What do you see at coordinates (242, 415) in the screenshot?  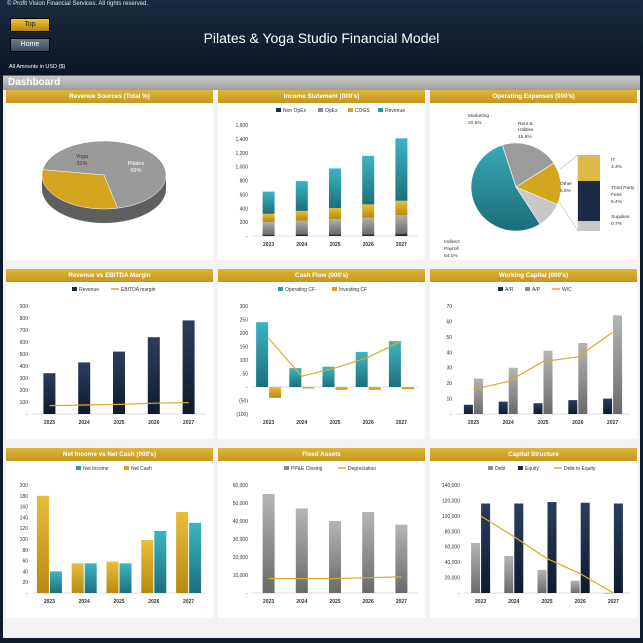 I see `y-tick-label: (100)` at bounding box center [242, 415].